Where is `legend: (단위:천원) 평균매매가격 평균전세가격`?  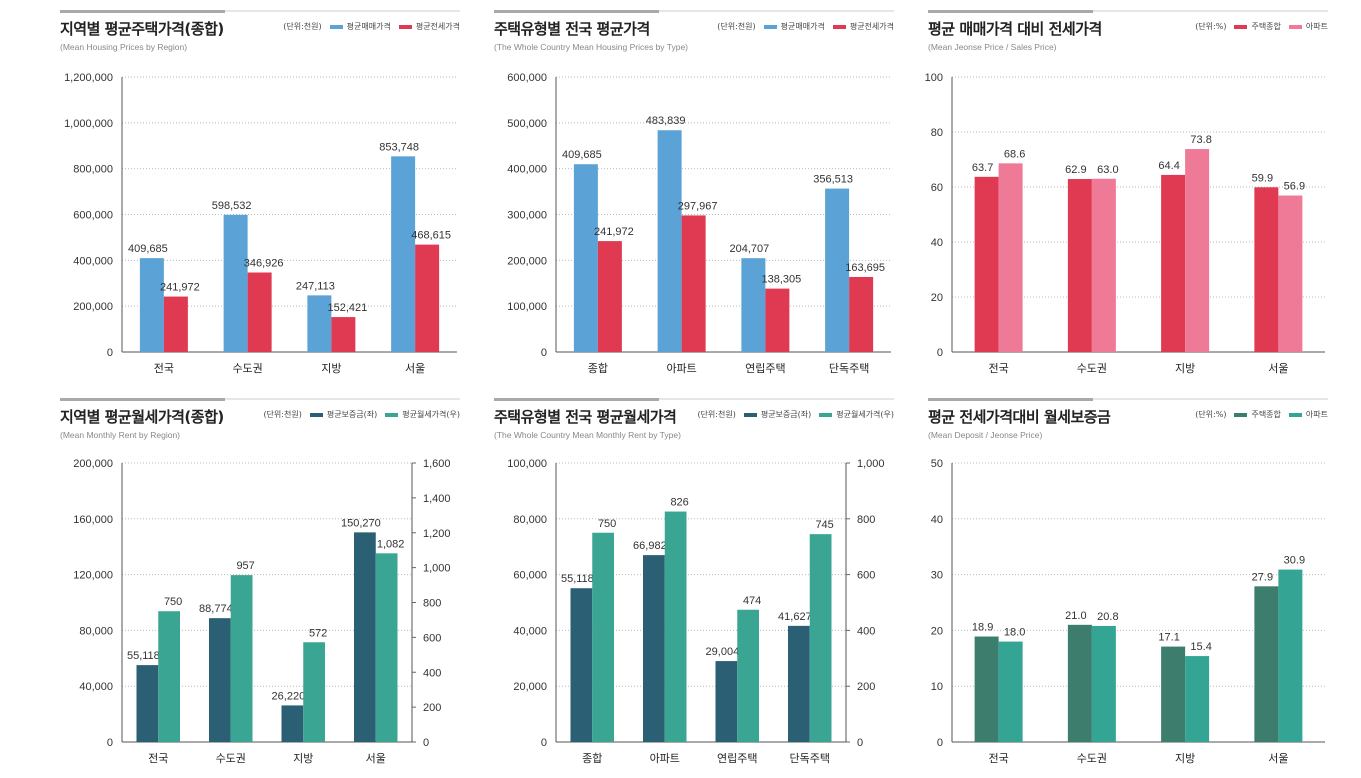
legend: (단위:천원) 평균매매가격 평균전세가격 is located at coordinates (371, 26).